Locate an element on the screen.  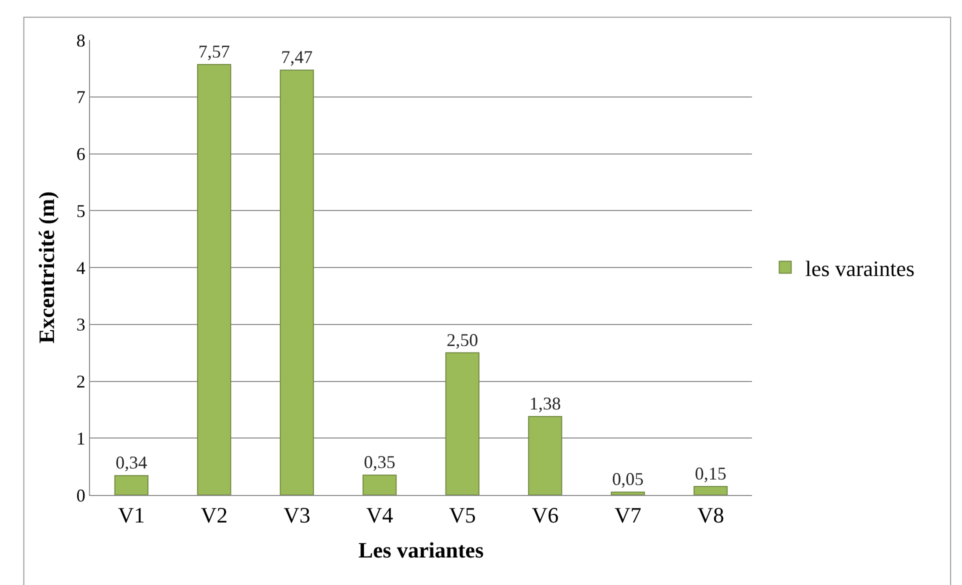
x-tick-label: V6 is located at coordinates (545, 515).